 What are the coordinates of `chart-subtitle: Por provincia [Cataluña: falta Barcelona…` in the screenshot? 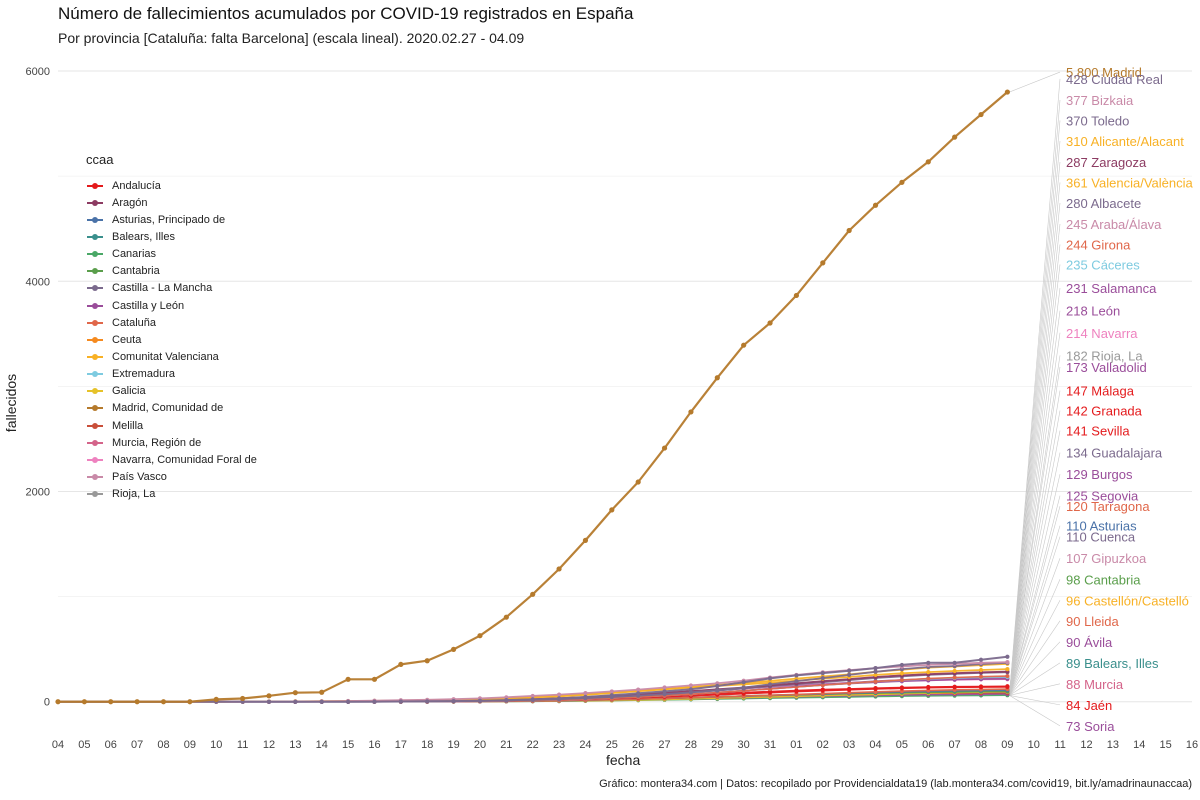 It's located at (291, 38).